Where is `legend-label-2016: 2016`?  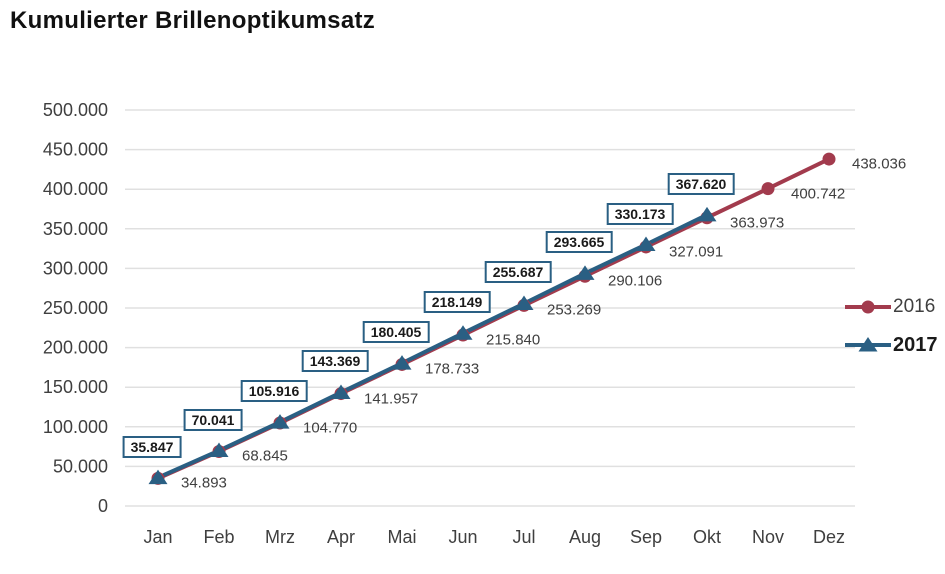
legend-label-2016: 2016 is located at coordinates (914, 306).